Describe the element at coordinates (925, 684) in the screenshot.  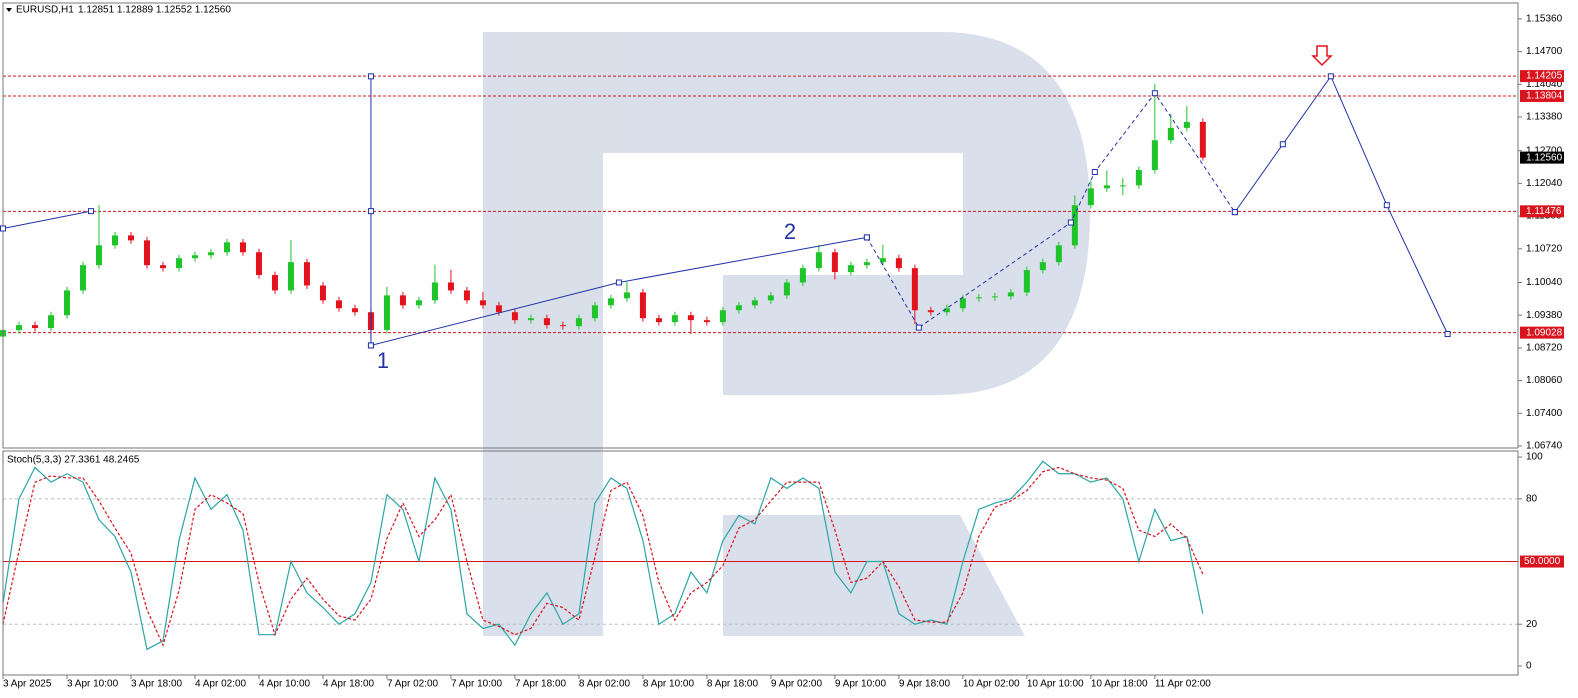
I see `x-tick-label: 9 Apr 18:00` at that location.